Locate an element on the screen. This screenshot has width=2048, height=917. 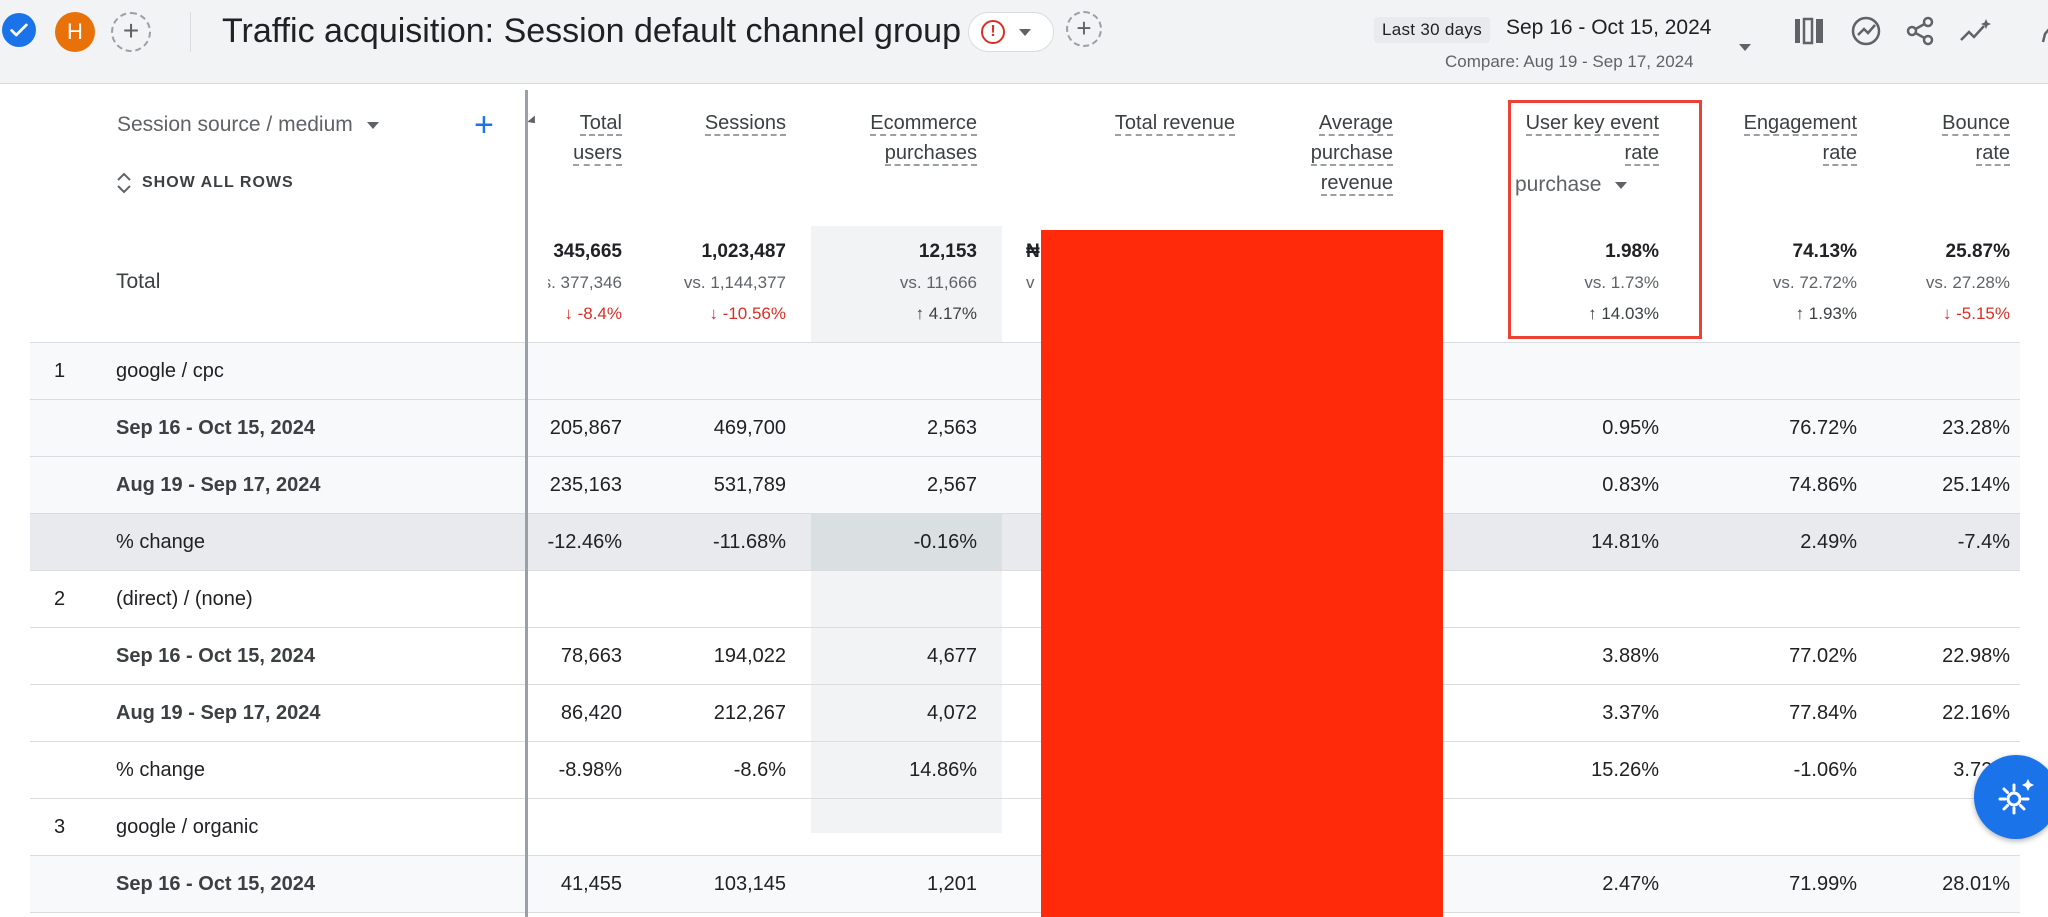
dimension-label: Session source / medium is located at coordinates (235, 124).